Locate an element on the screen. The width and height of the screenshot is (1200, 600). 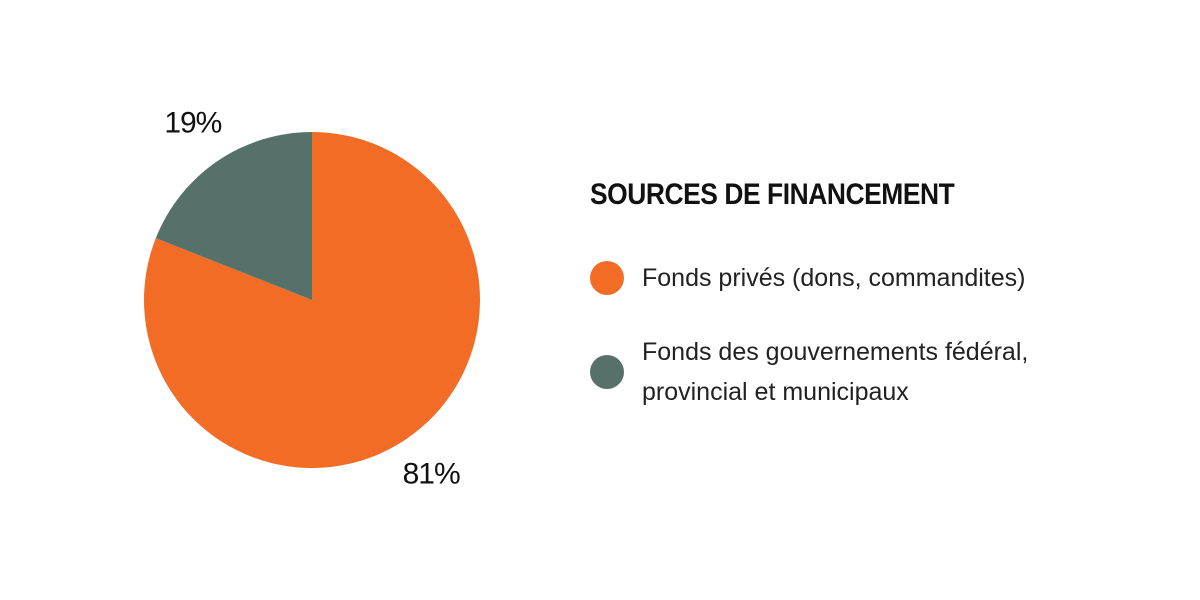
legend-item: Fonds privés (dons, commandites) is located at coordinates (870, 278).